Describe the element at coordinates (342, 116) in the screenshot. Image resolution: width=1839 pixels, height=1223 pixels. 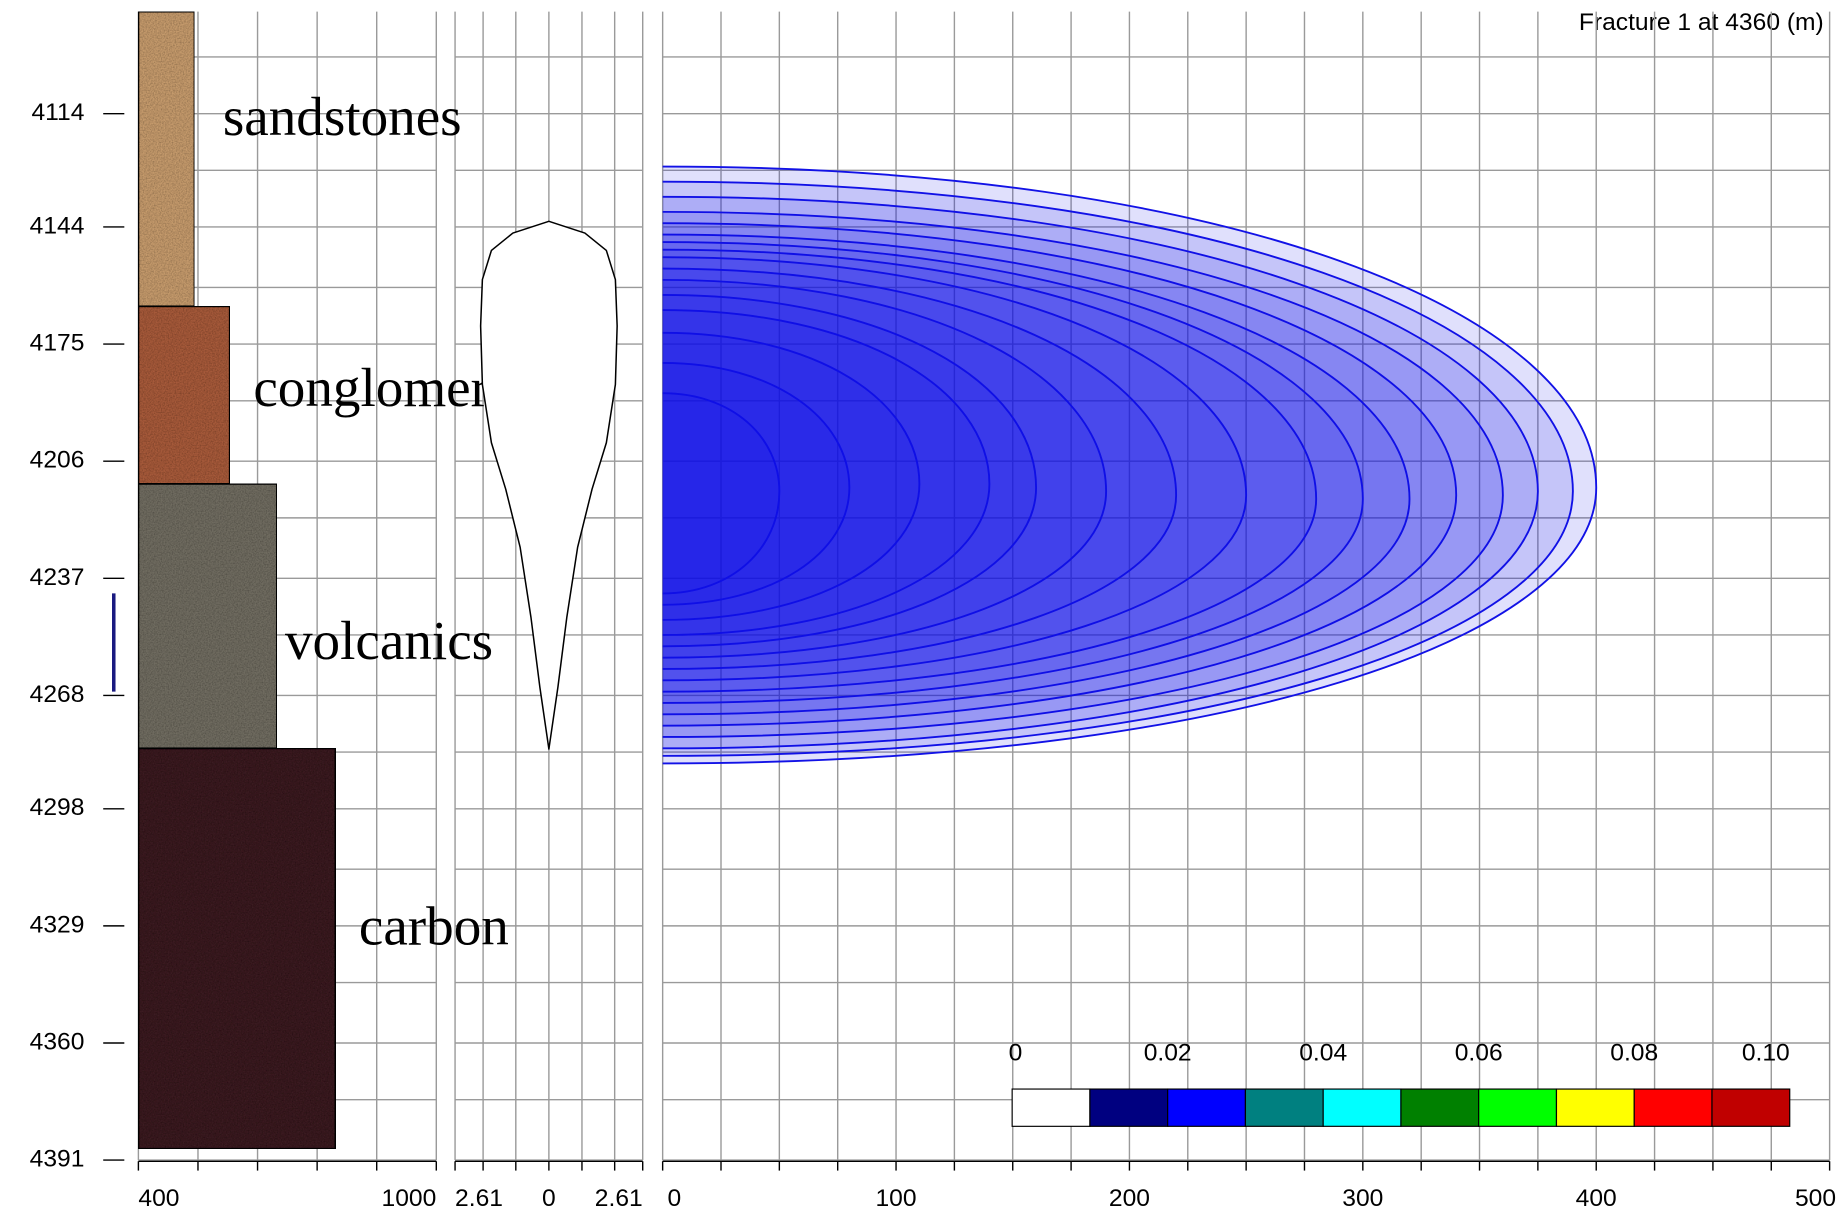
I see `layer-label: sandstones` at that location.